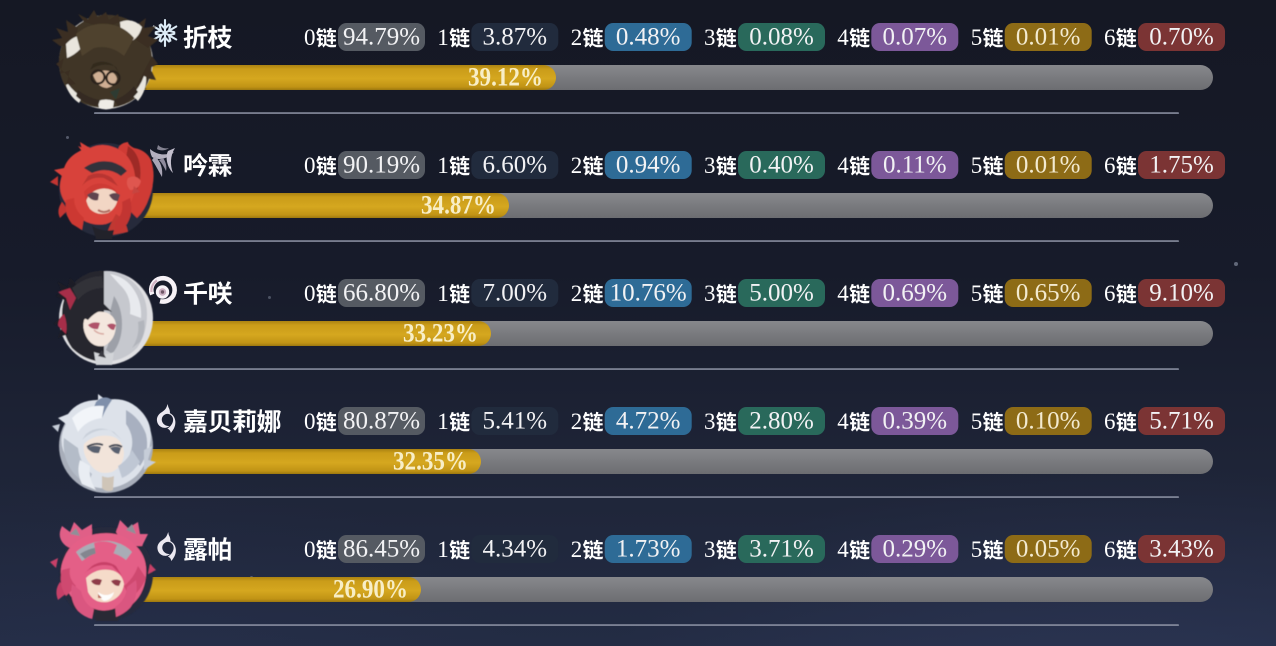 This screenshot has width=1276, height=646. What do you see at coordinates (515, 421) in the screenshot?
I see `svg-text: 5.41%` at bounding box center [515, 421].